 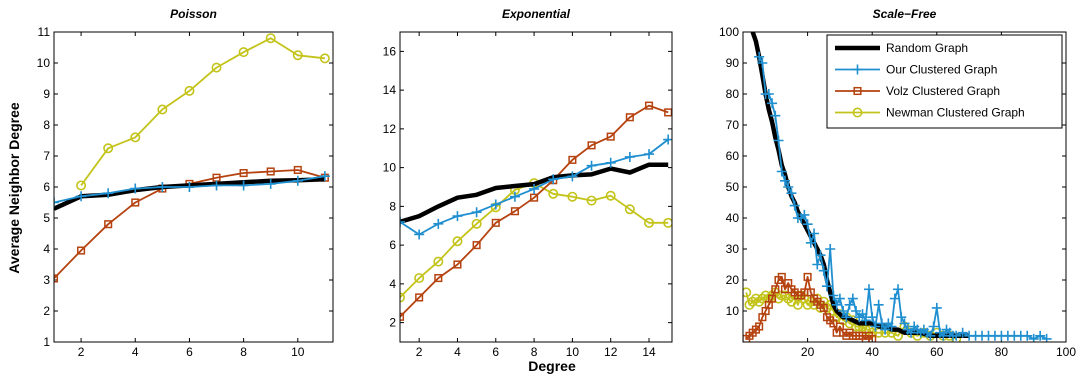 What do you see at coordinates (390, 90) in the screenshot?
I see `y-tick-label: 14` at bounding box center [390, 90].